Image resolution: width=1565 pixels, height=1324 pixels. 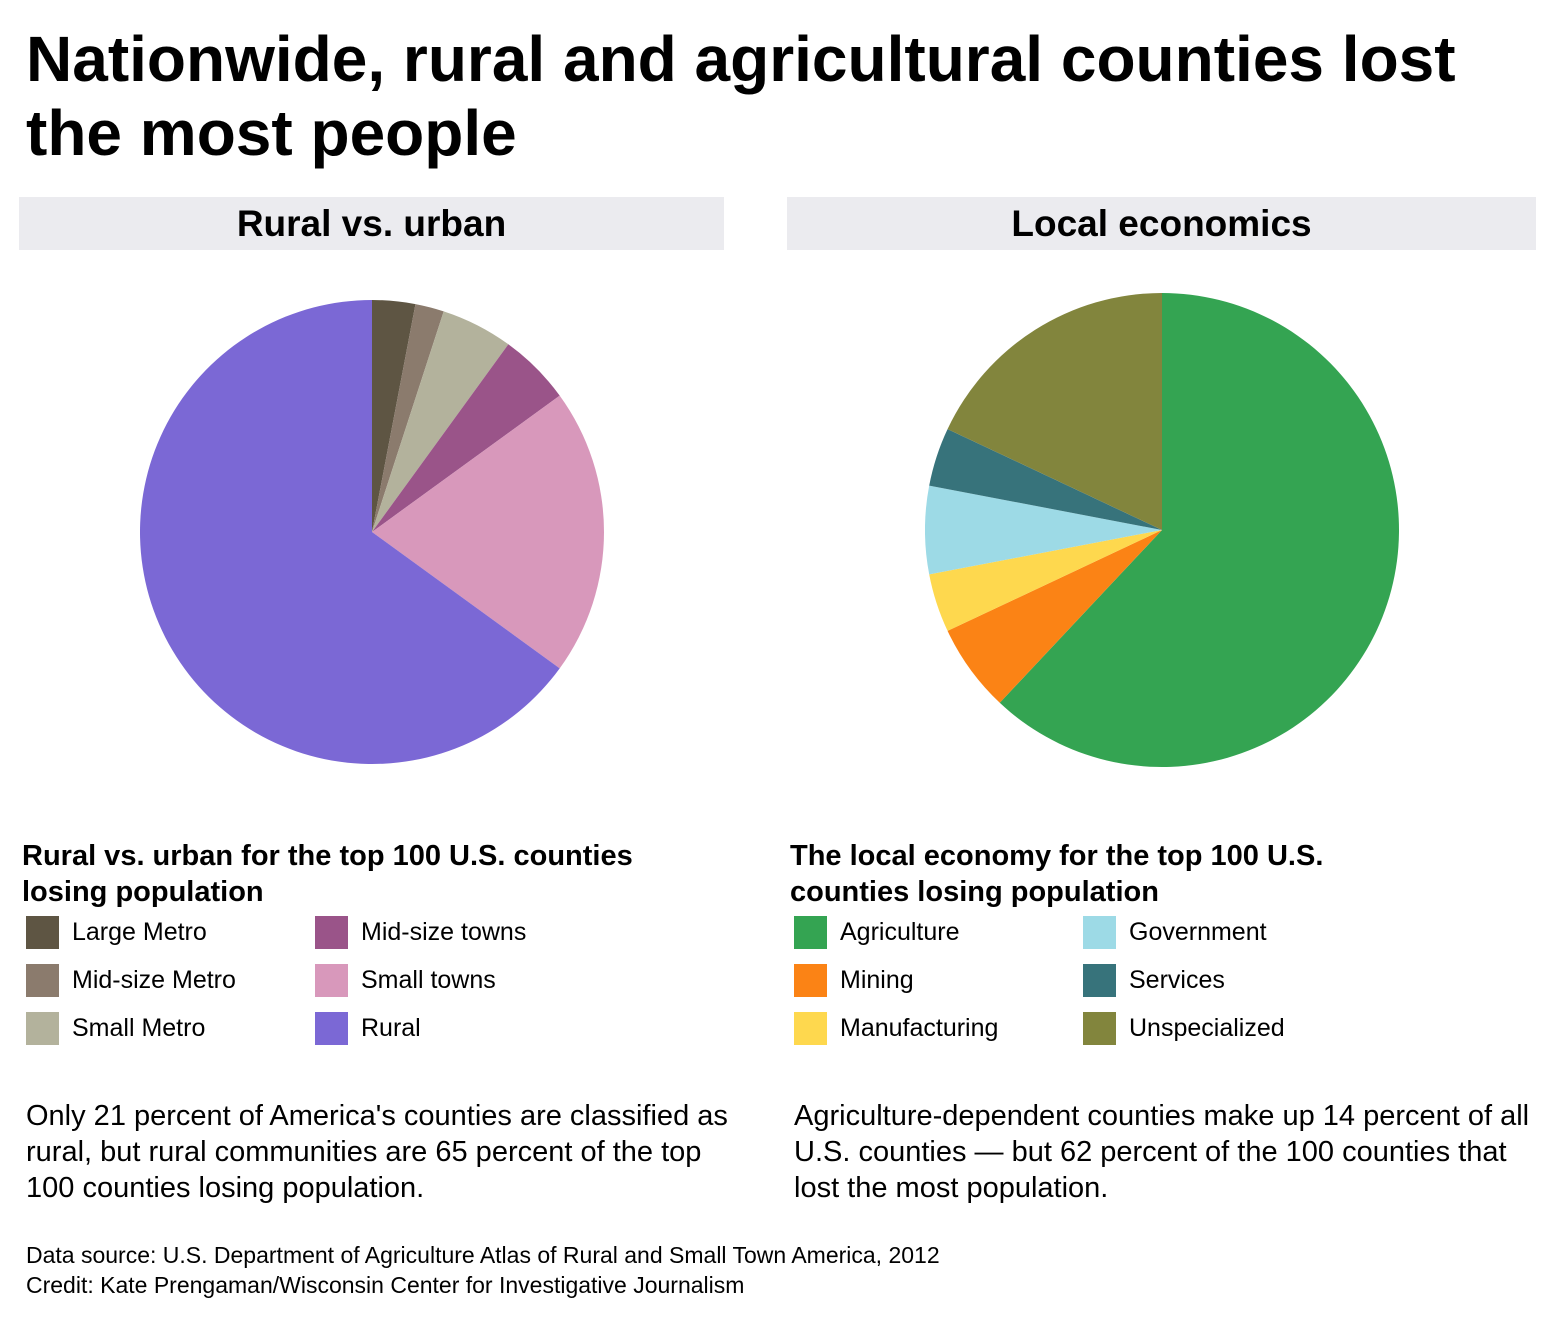 What do you see at coordinates (1207, 1028) in the screenshot?
I see `legend-label: Unspecialized` at bounding box center [1207, 1028].